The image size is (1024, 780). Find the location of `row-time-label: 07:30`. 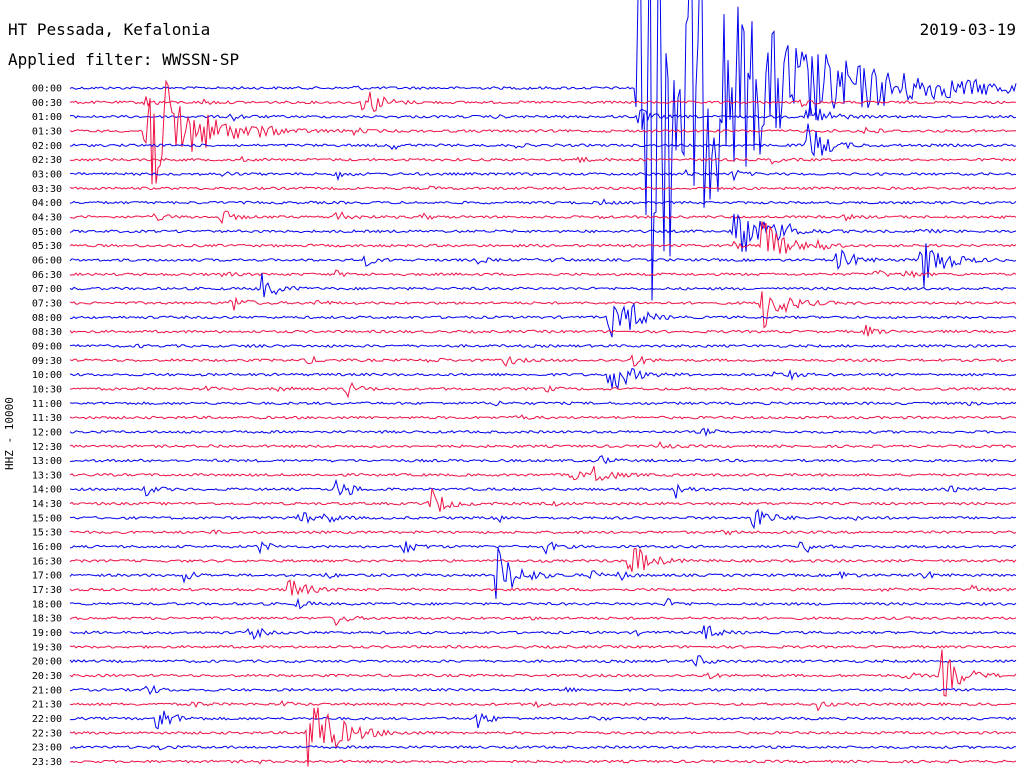

row-time-label: 07:30 is located at coordinates (47, 303).